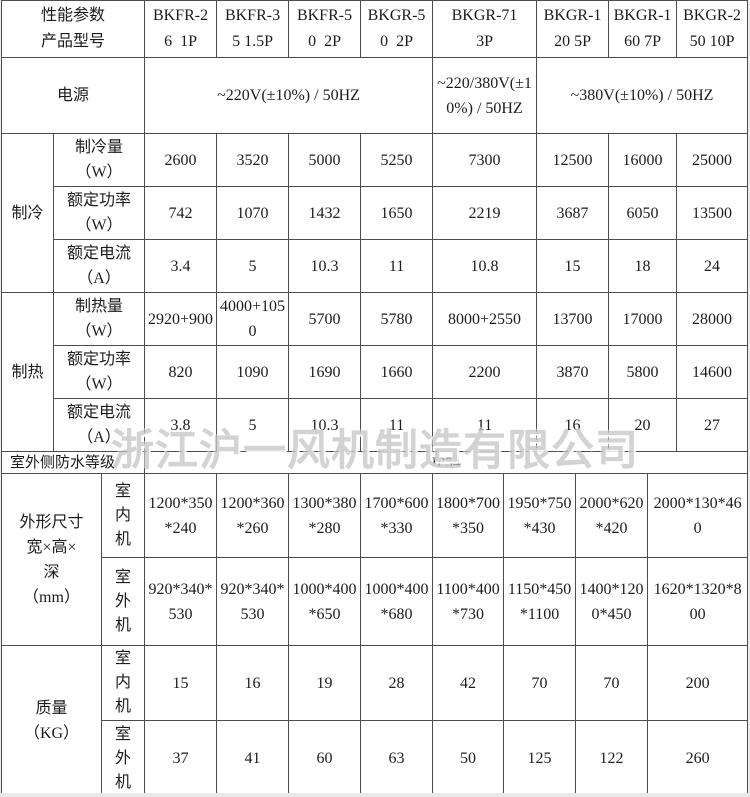 The image size is (750, 797). I want to click on bottom-edge-strip, so click(375, 795).